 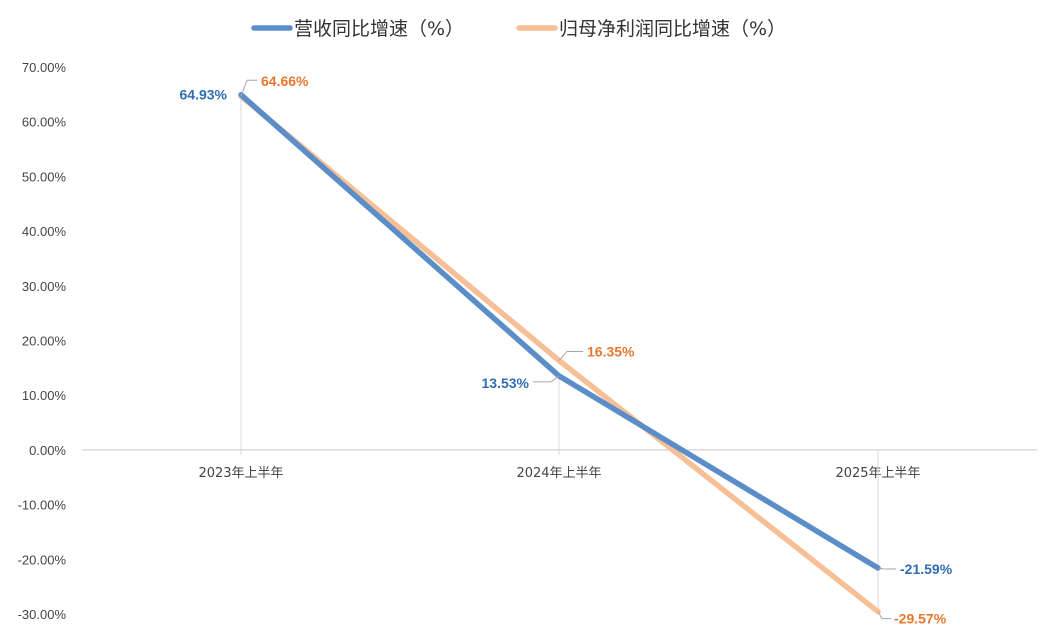 What do you see at coordinates (518, 29) in the screenshot?
I see `legend: 营收同比增速（%） 归母净利润同比增速（%）` at bounding box center [518, 29].